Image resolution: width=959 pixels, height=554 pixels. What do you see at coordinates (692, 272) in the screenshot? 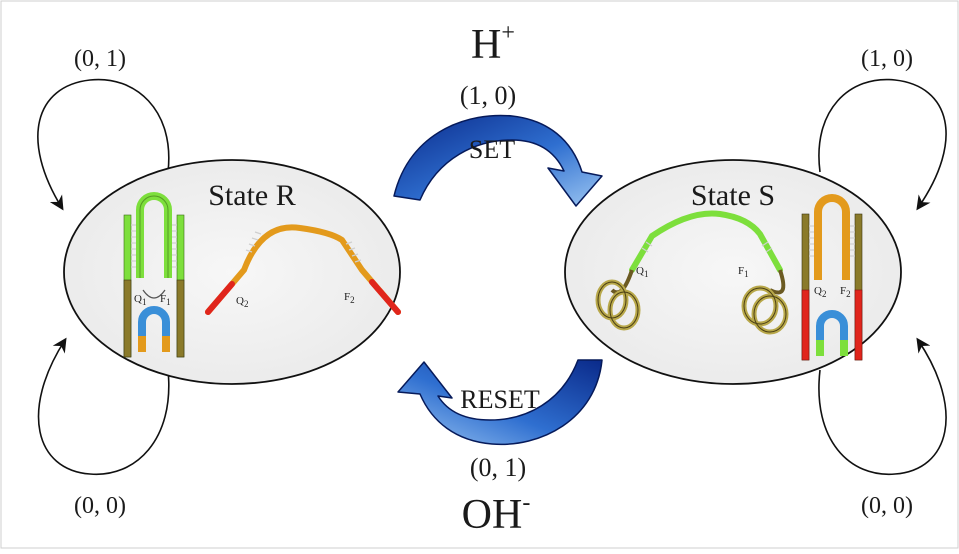
I see `state-s-i-motif-molecule` at bounding box center [692, 272].